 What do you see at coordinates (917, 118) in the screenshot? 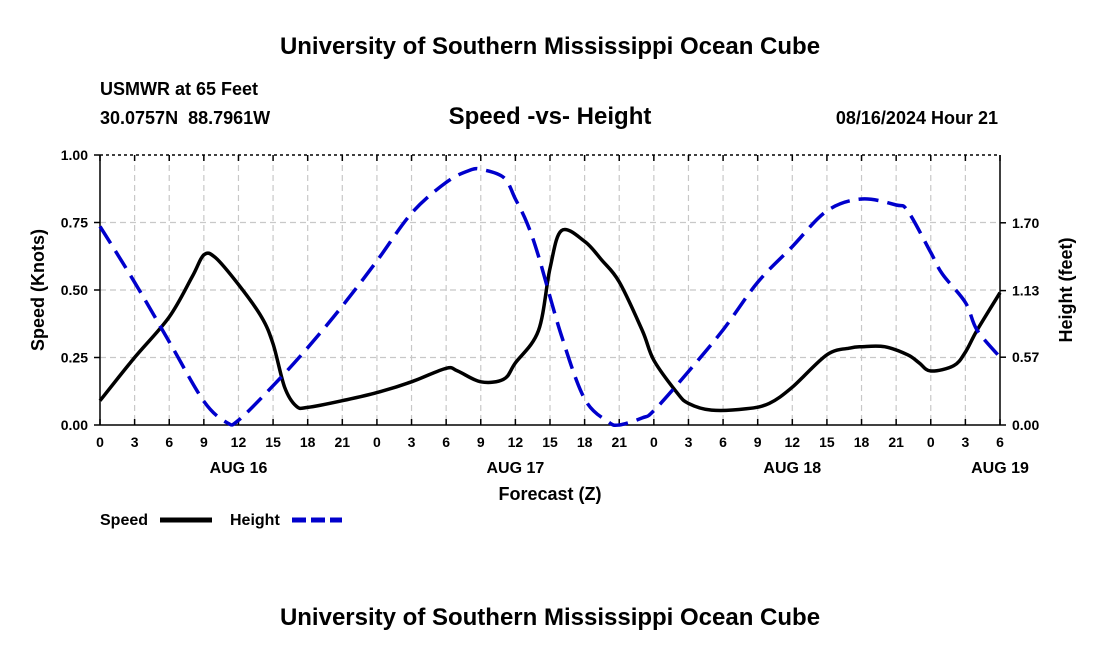
I see `timestamp-label: 08/16/2024 Hour 21` at bounding box center [917, 118].